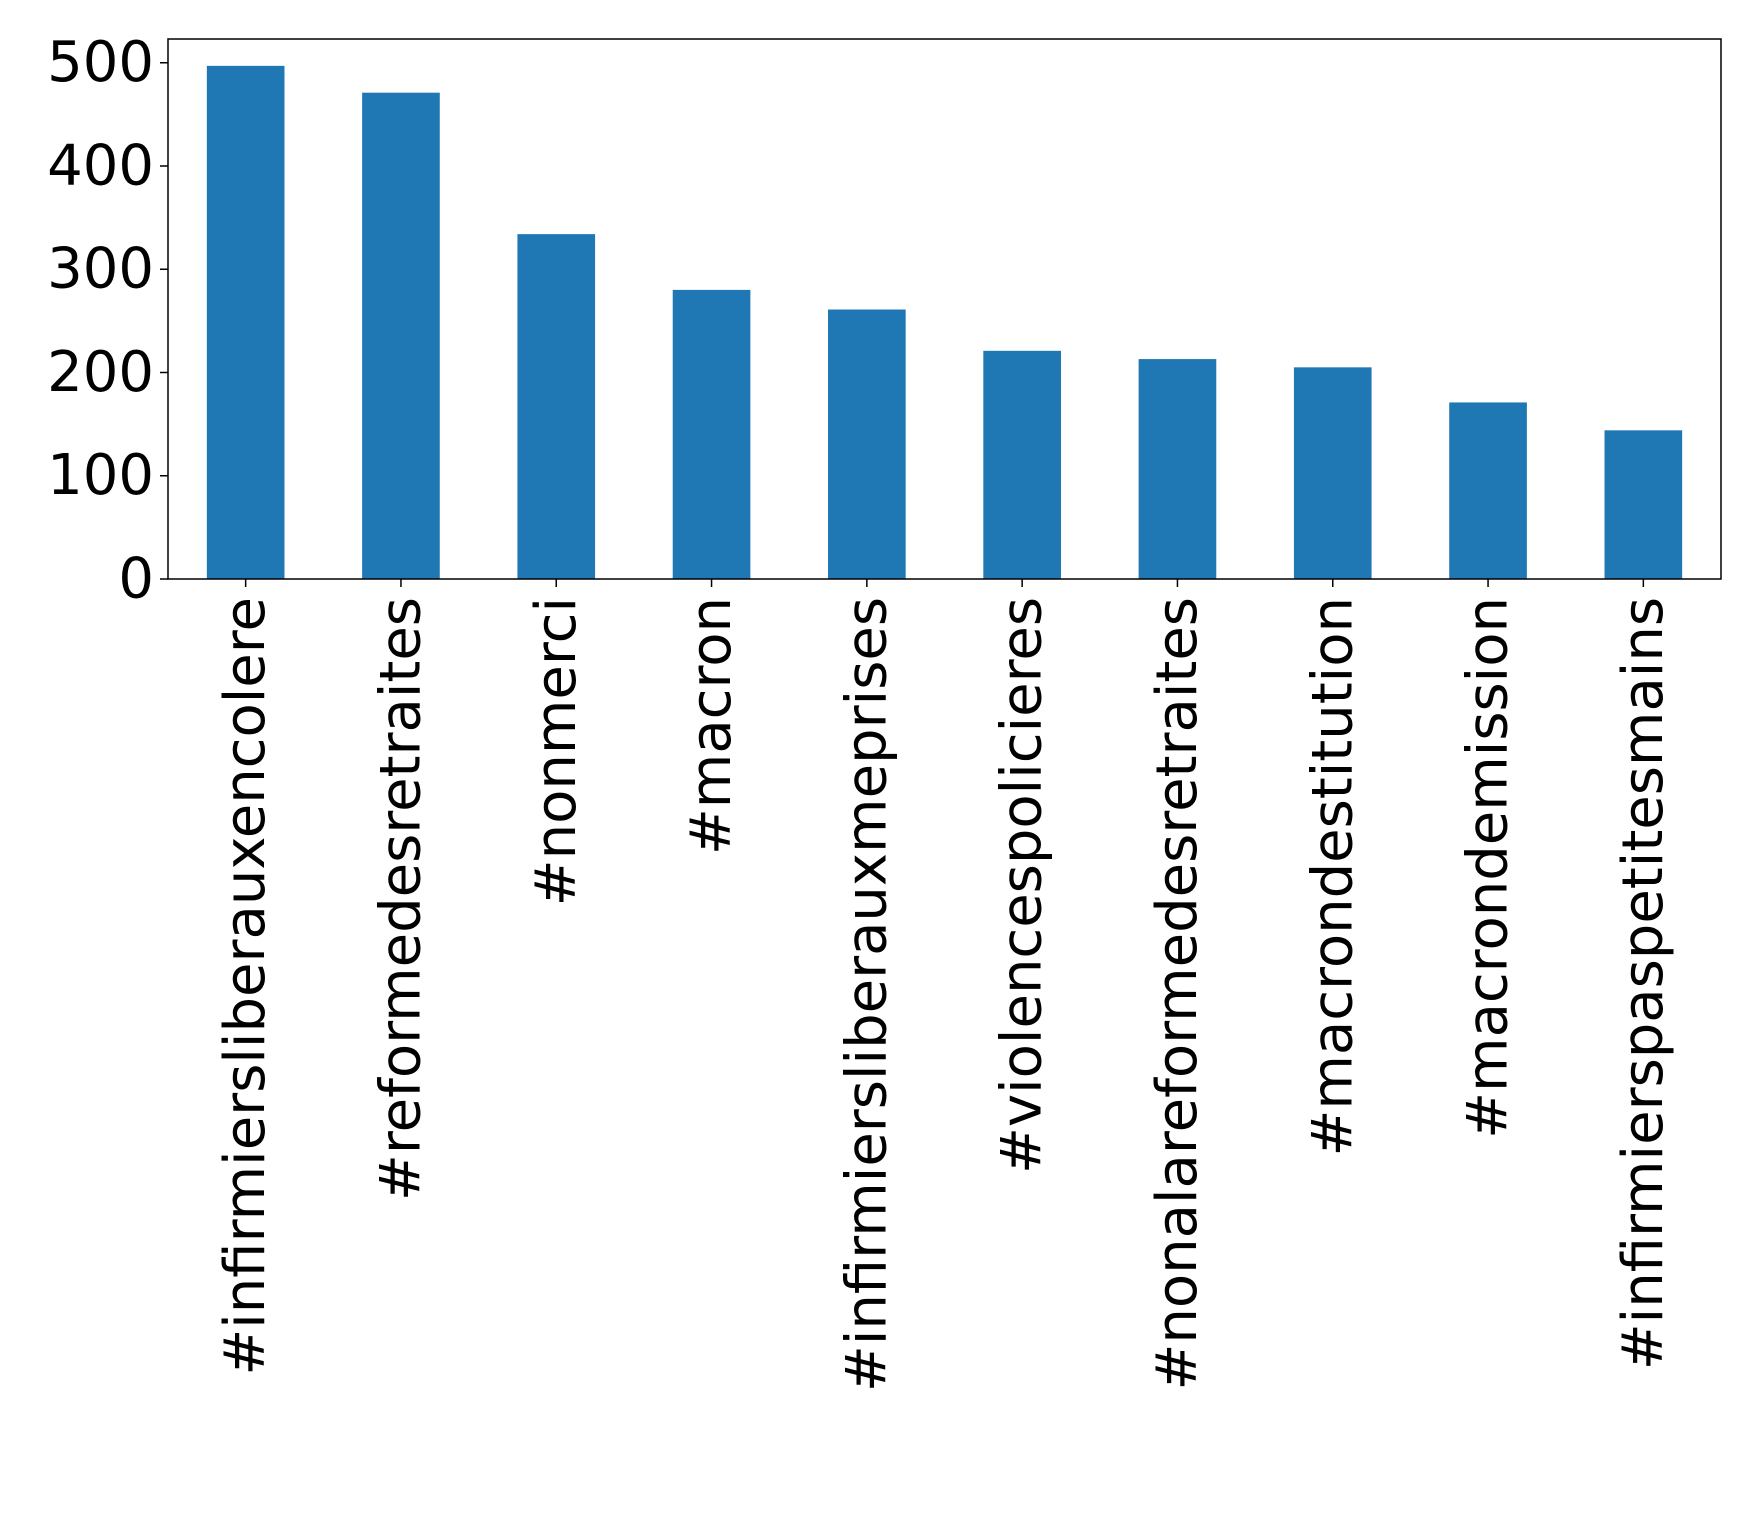 The image size is (1759, 1515). What do you see at coordinates (100, 475) in the screenshot?
I see `y-tick-label-1: 100` at bounding box center [100, 475].